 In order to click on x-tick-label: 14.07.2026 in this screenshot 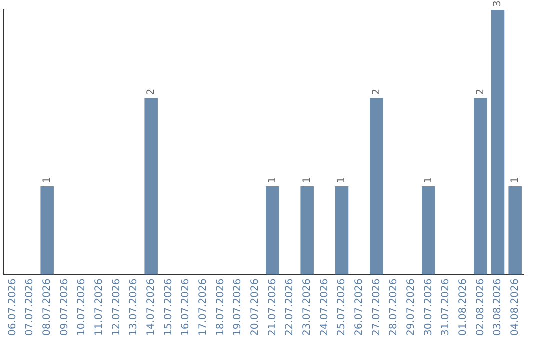, I will do `click(151, 307)`.